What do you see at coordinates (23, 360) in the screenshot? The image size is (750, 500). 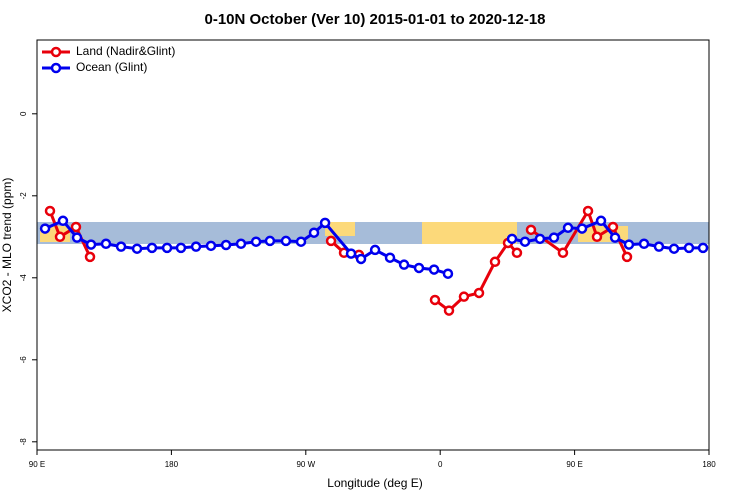 I see `y-tick-label: -6` at bounding box center [23, 360].